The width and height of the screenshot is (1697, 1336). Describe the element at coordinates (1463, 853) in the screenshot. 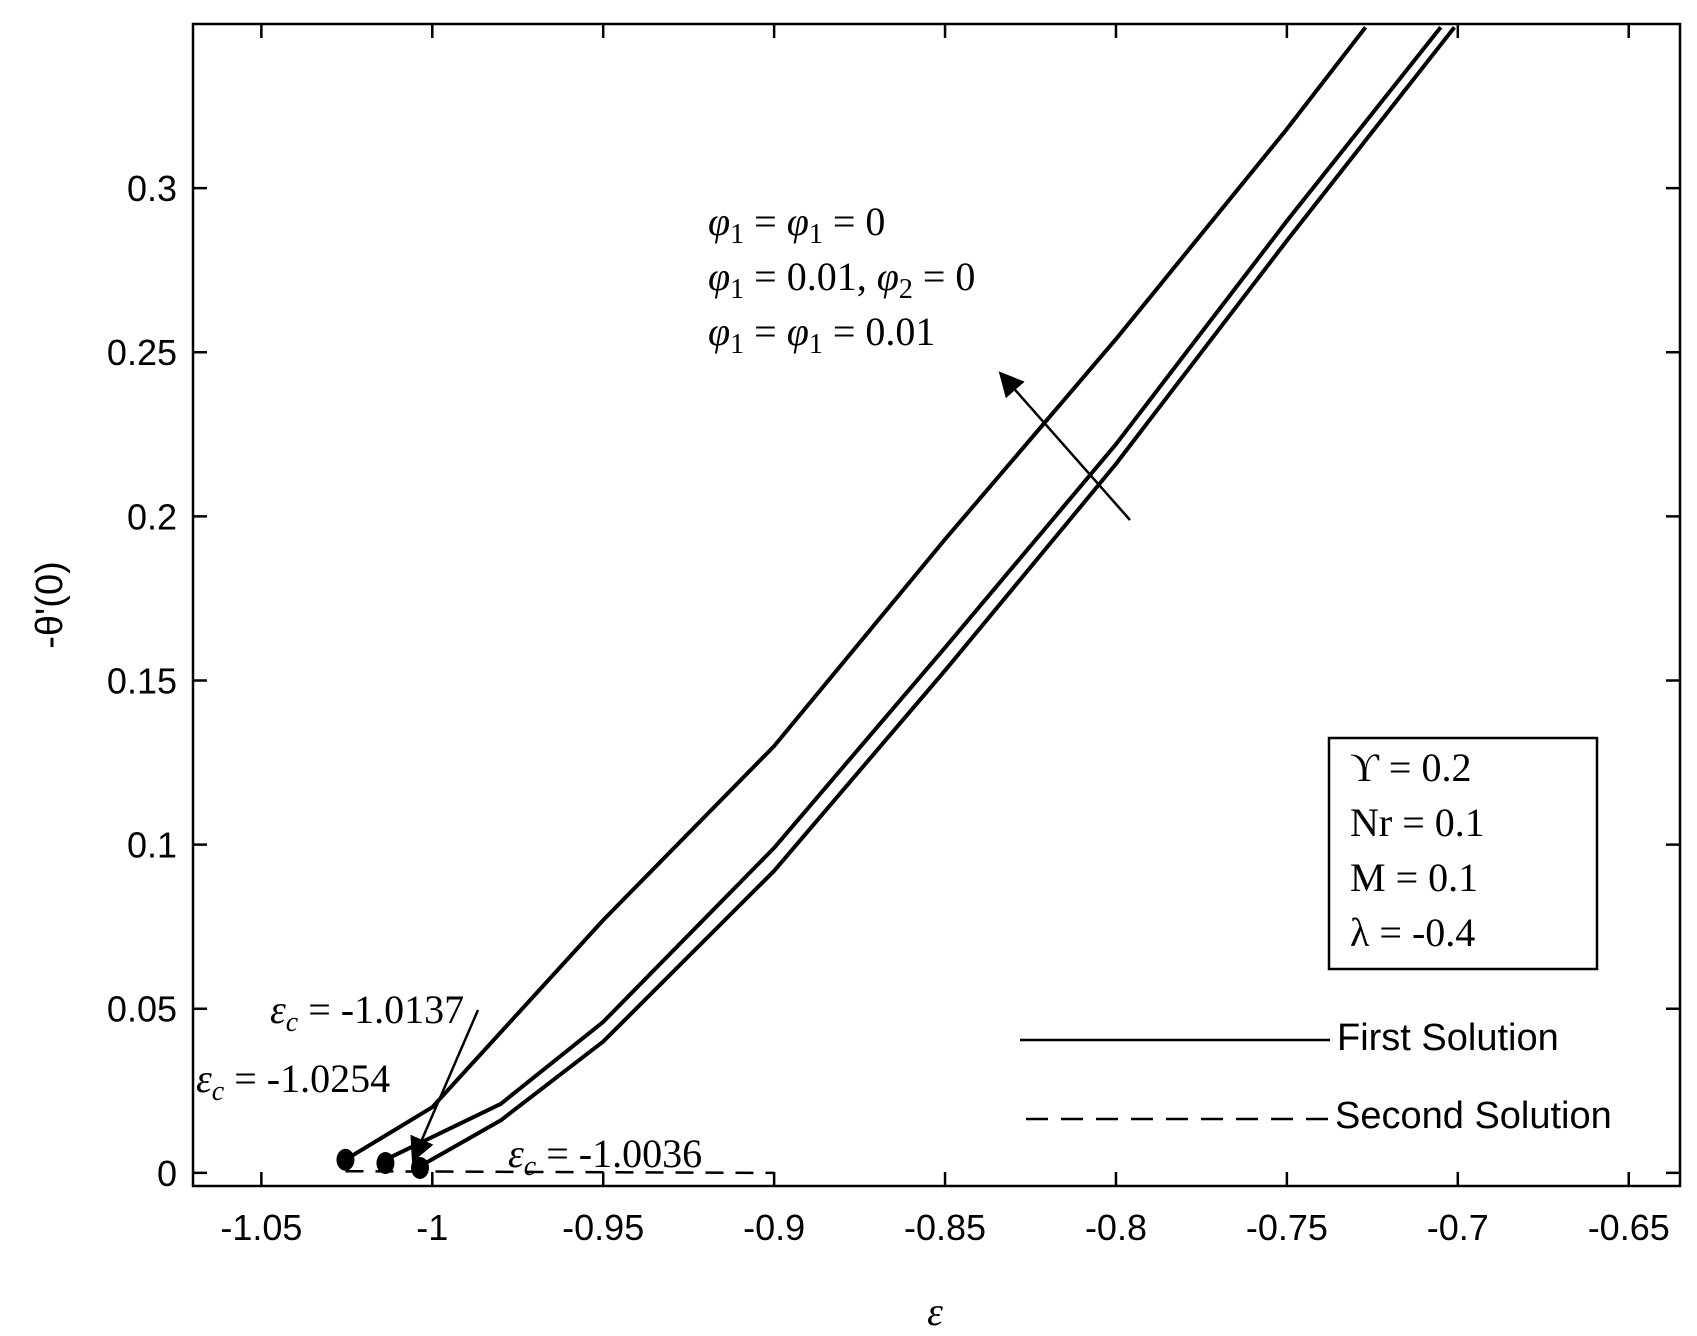

I see `parameter-box` at that location.